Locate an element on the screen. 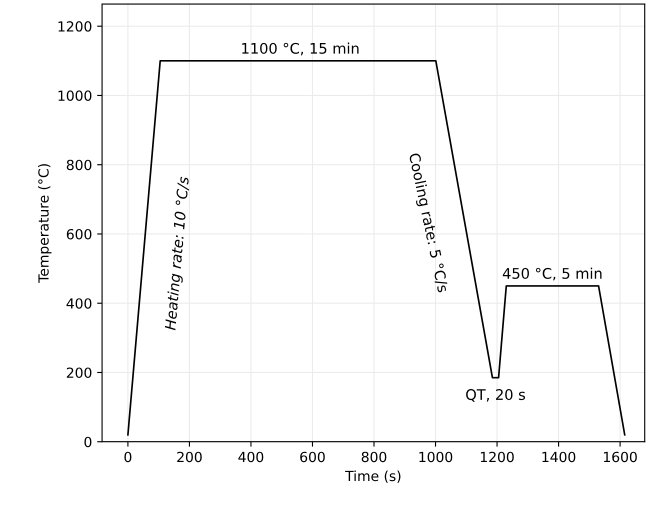 The width and height of the screenshot is (646, 506). x-tick-label: 400 is located at coordinates (251, 457).